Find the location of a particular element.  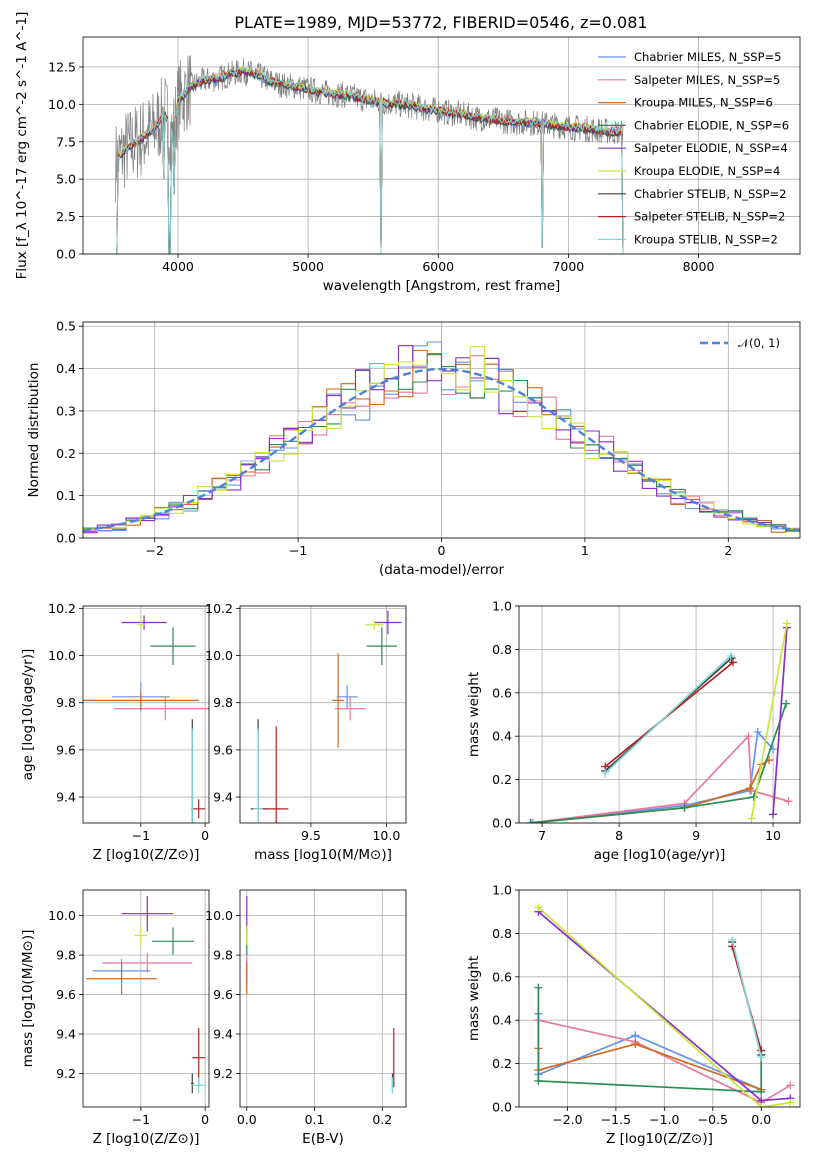

y-tick-label: 2.5 is located at coordinates (66, 216).